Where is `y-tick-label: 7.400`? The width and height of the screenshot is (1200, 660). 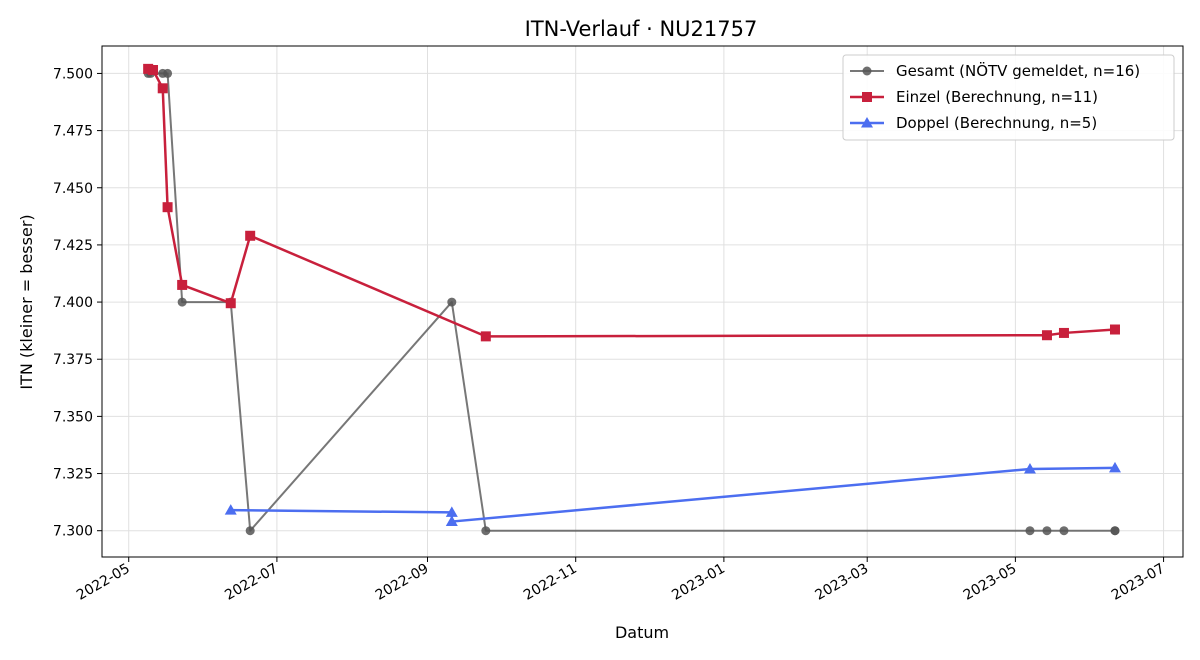 y-tick-label: 7.400 is located at coordinates (73, 303).